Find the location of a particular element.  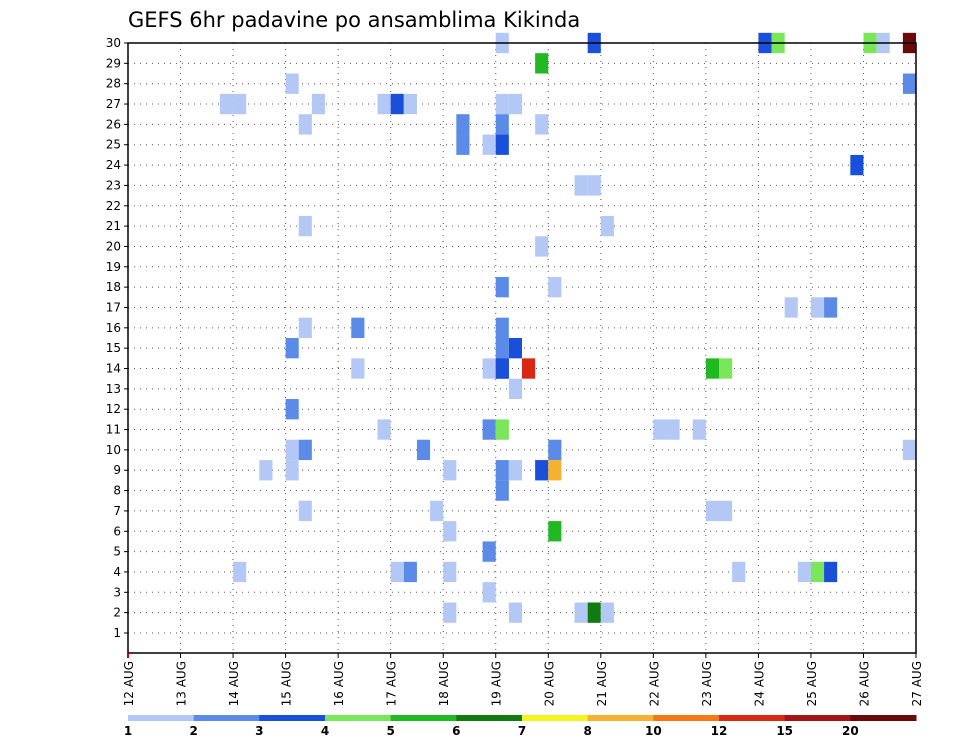

y-tick-label: 28 is located at coordinates (113, 84).